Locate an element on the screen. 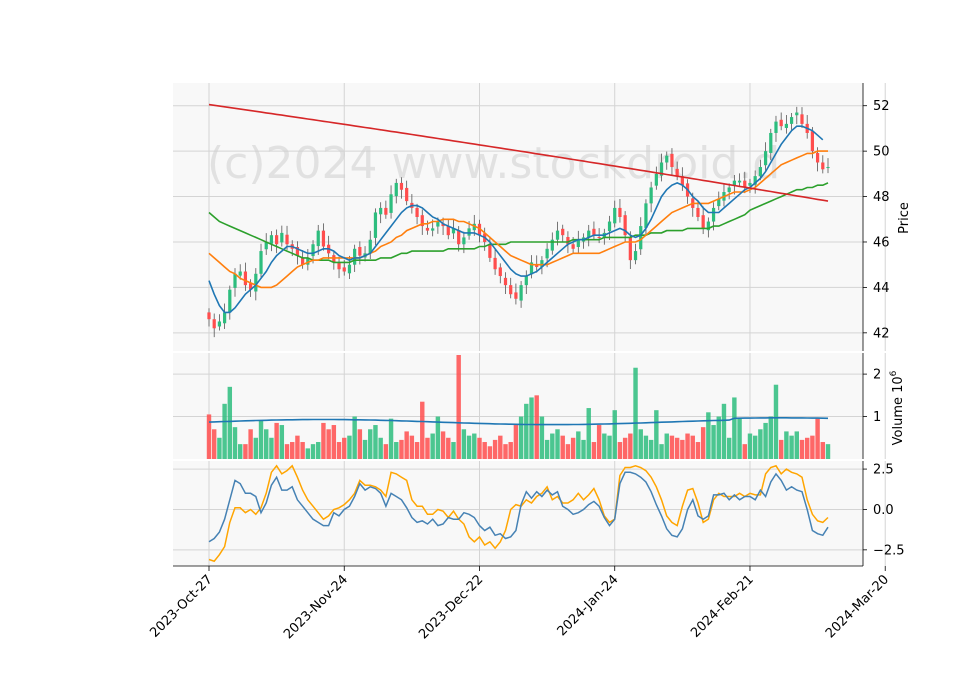  oscillator-tick-label: −2.5 is located at coordinates (889, 550).